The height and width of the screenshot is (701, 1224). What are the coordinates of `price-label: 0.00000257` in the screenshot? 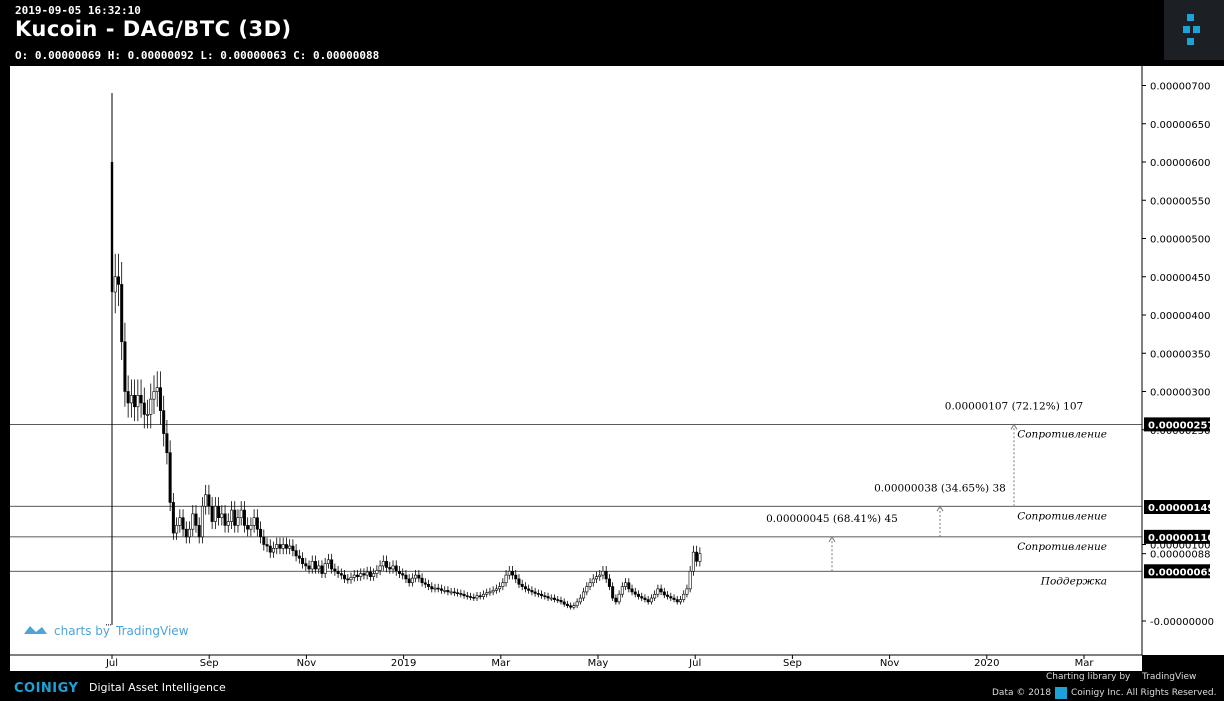 It's located at (1179, 424).